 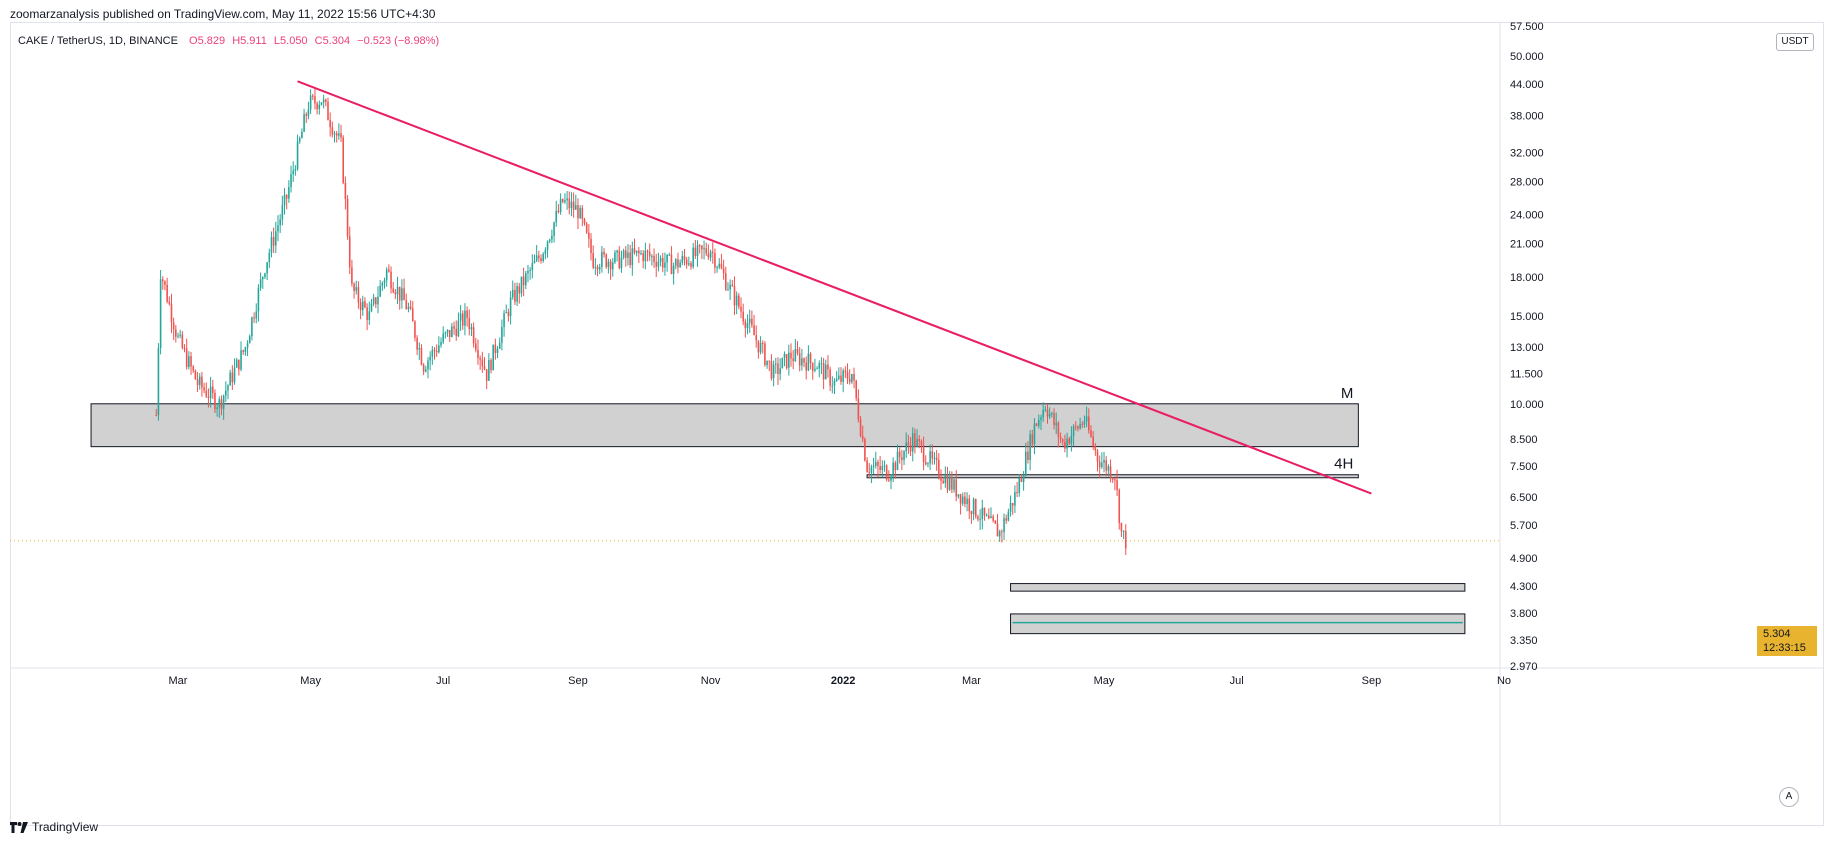 What do you see at coordinates (54, 827) in the screenshot?
I see `footer-brand: TradingView` at bounding box center [54, 827].